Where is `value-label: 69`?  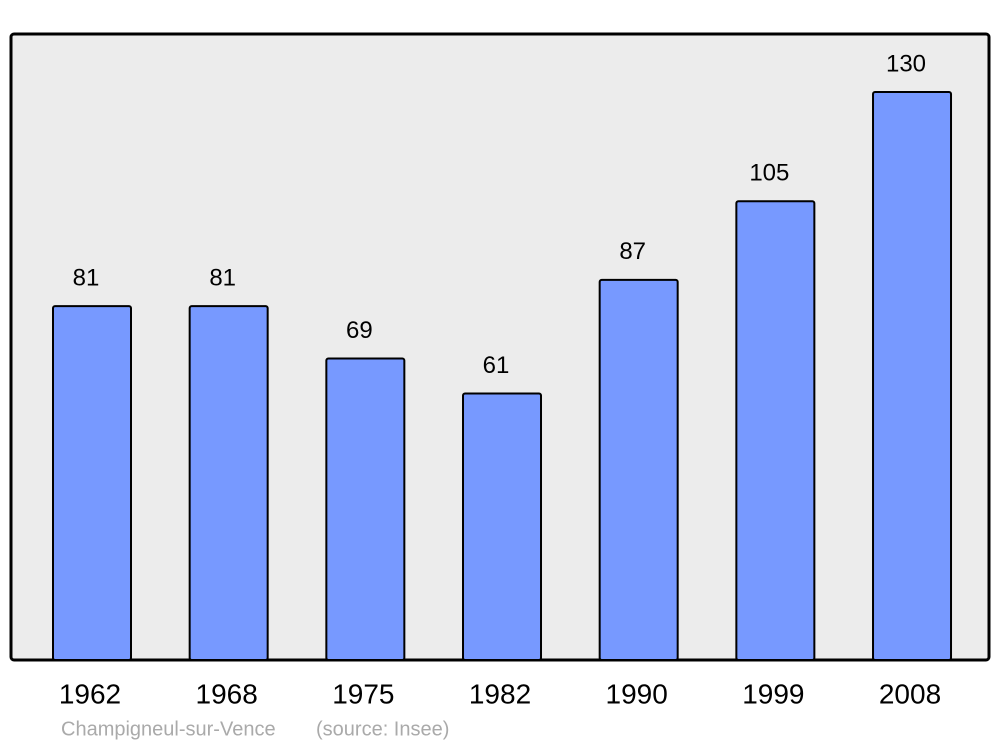
value-label: 69 is located at coordinates (359, 330).